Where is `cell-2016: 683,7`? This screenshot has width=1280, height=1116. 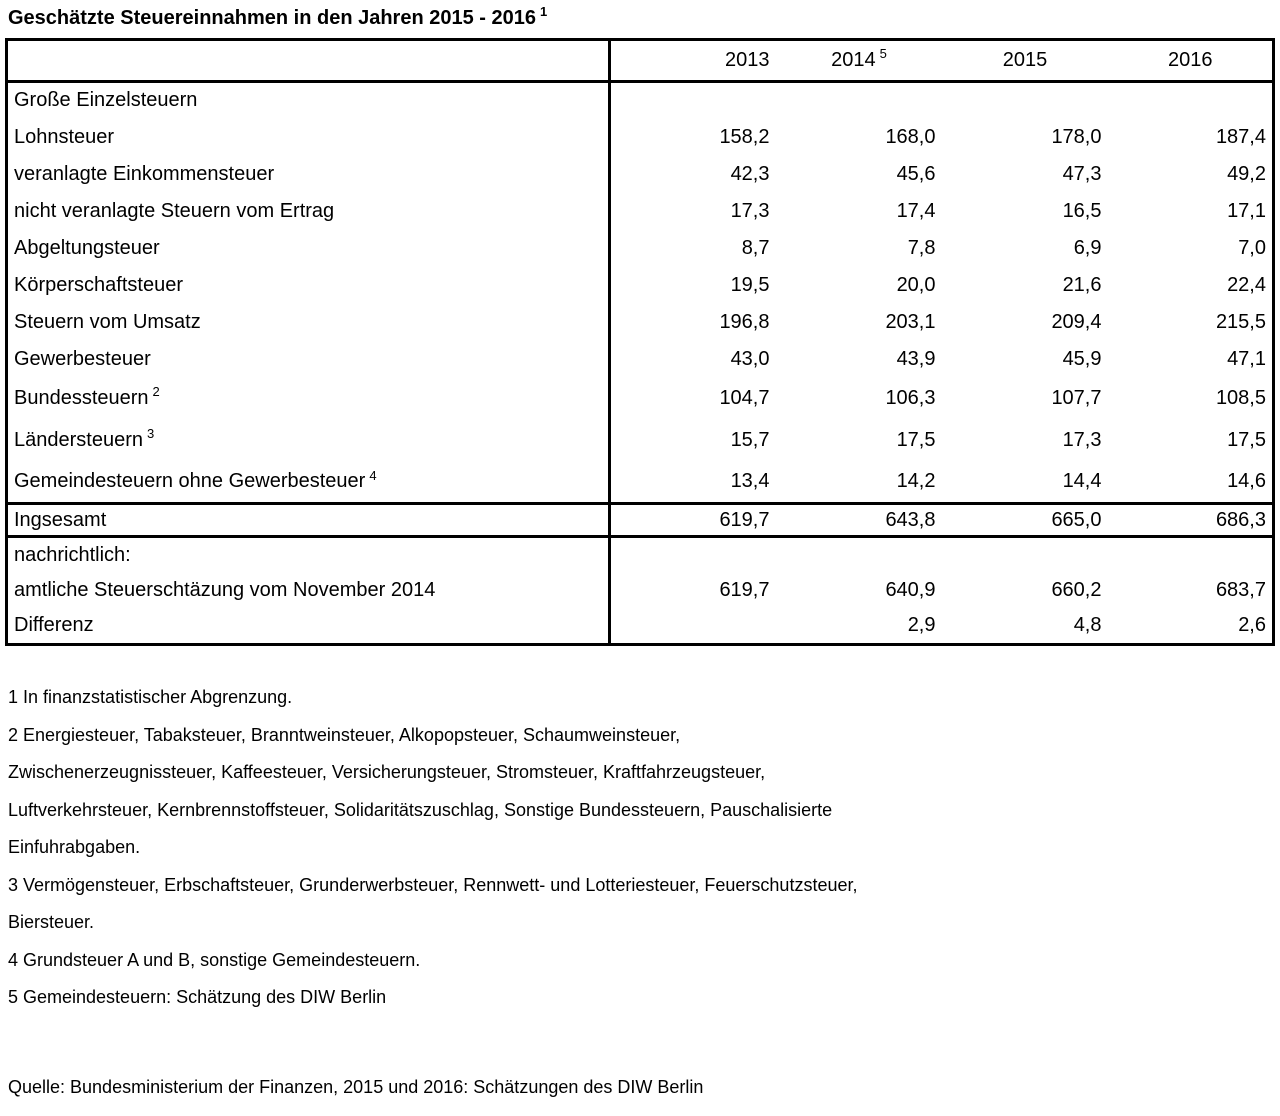 cell-2016: 683,7 is located at coordinates (1240, 590).